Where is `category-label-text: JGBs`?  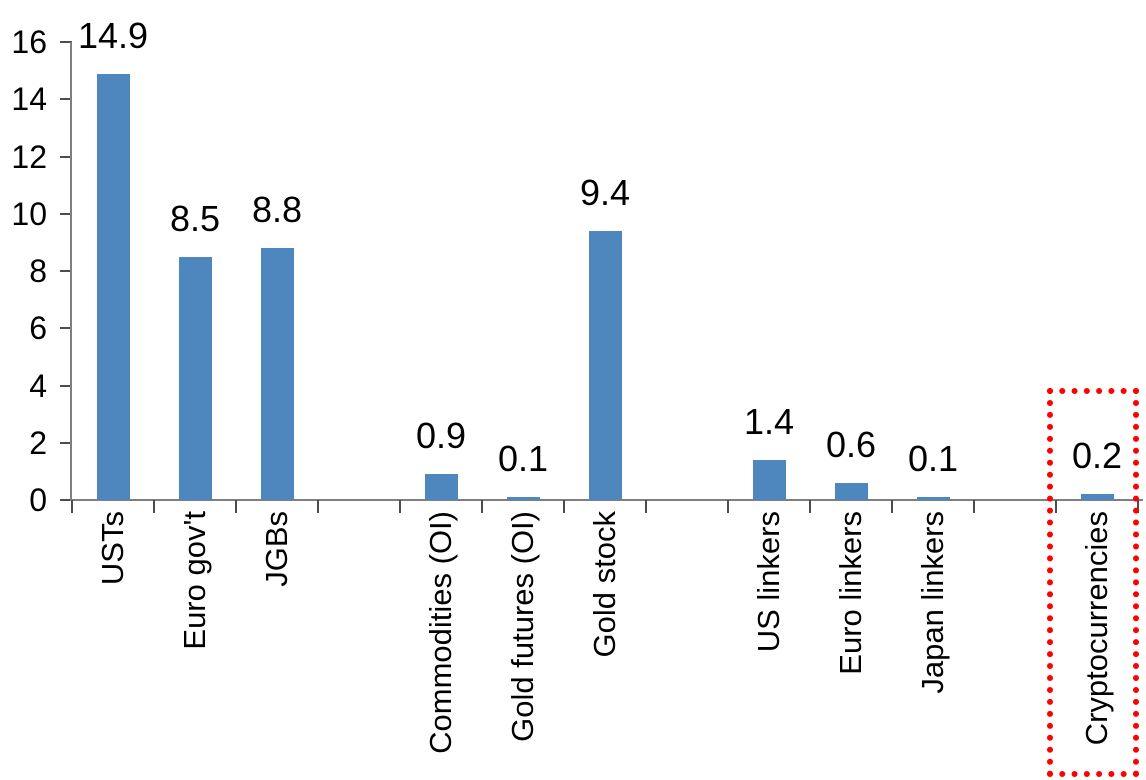
category-label-text: JGBs is located at coordinates (276, 549).